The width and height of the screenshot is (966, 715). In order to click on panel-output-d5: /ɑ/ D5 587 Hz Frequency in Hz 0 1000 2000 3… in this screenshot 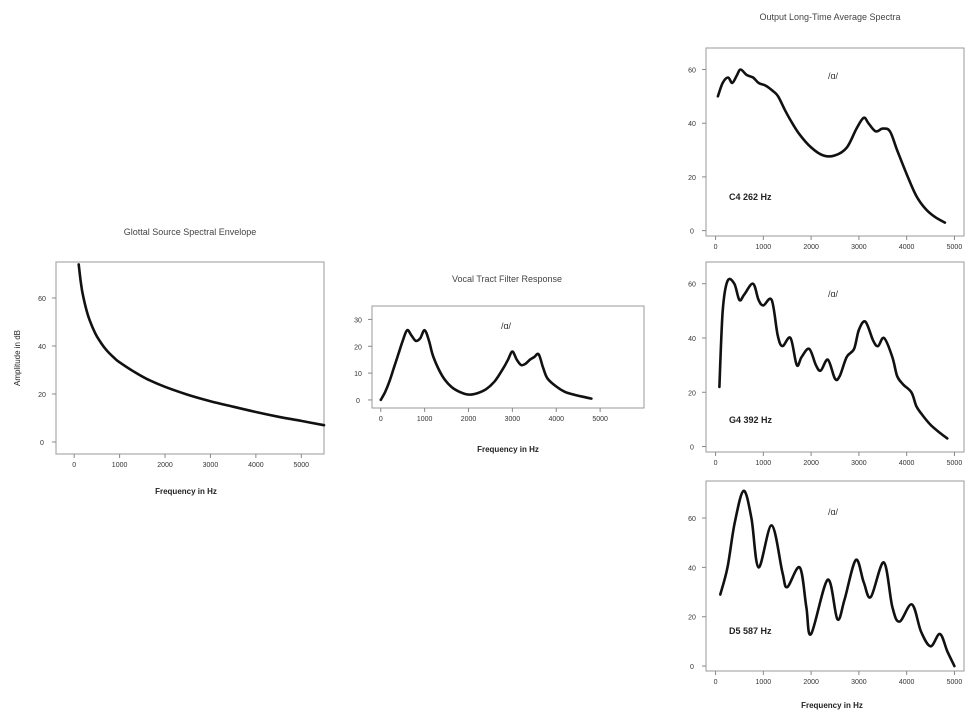, I will do `click(826, 595)`.